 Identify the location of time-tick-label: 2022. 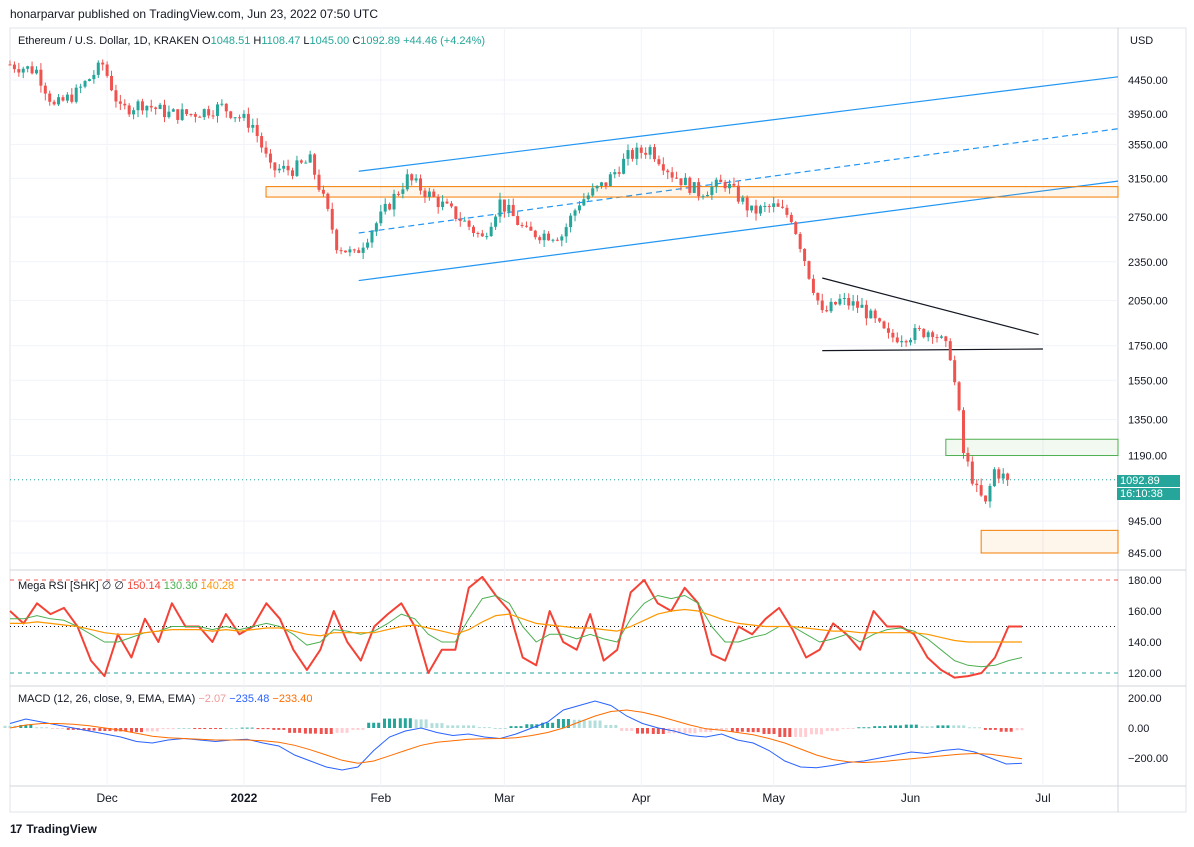
(244, 798).